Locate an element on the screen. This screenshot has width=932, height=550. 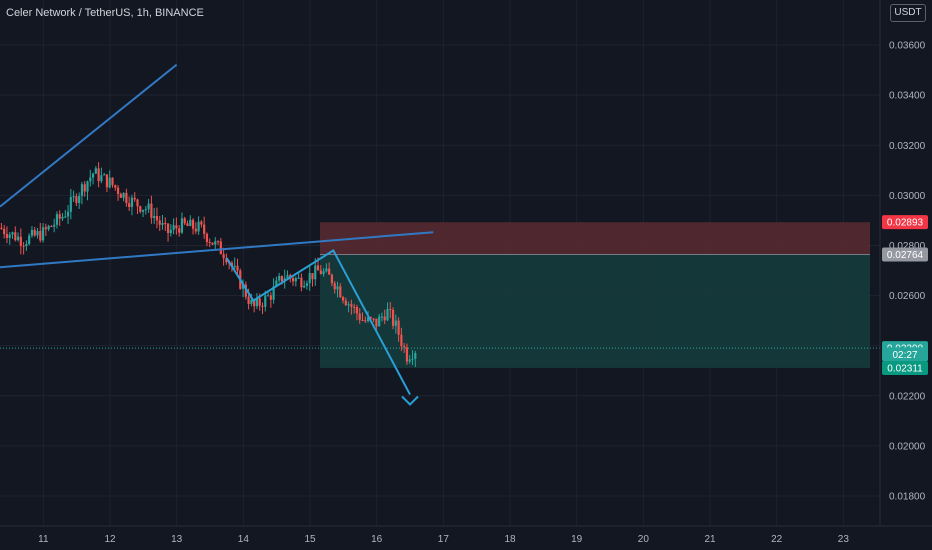
price-tag-label: 0.02764 is located at coordinates (905, 255).